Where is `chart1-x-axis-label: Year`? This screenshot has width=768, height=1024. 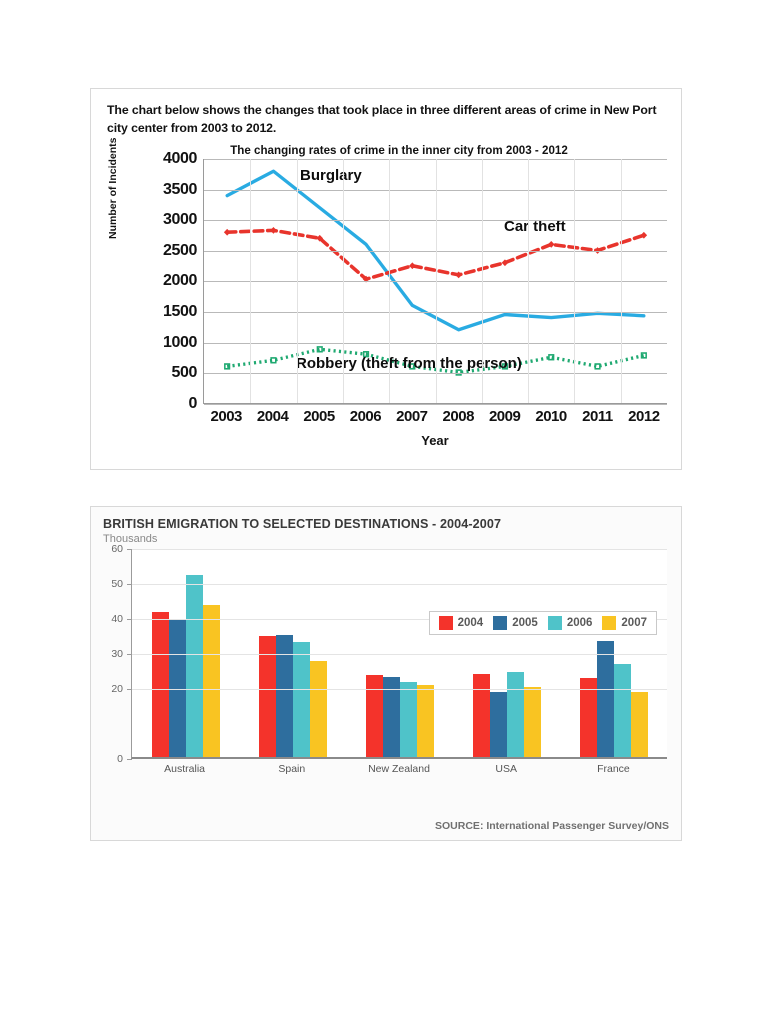
chart1-x-axis-label: Year is located at coordinates (435, 440).